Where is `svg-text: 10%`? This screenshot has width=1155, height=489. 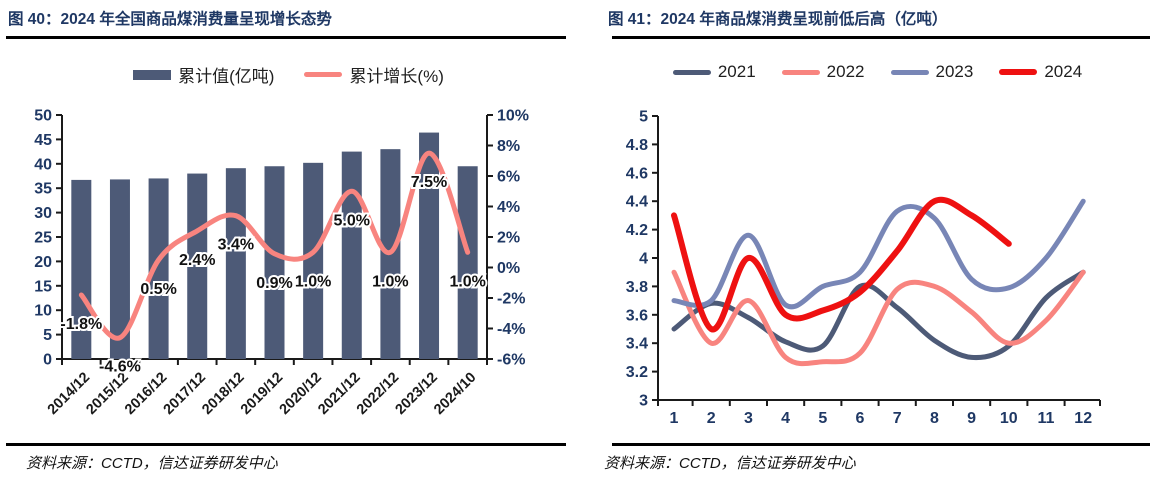
svg-text: 10% is located at coordinates (513, 116).